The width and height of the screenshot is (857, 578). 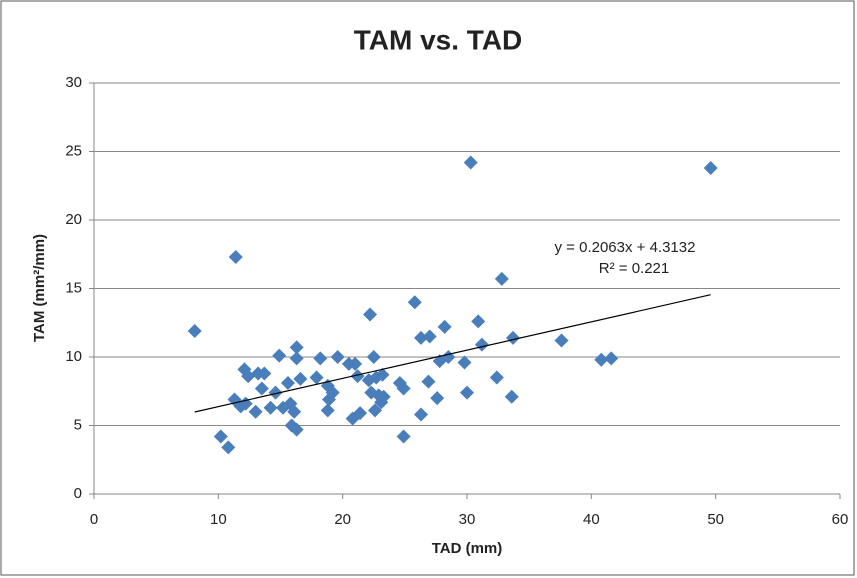 What do you see at coordinates (73, 219) in the screenshot?
I see `y-tick-label: 20` at bounding box center [73, 219].